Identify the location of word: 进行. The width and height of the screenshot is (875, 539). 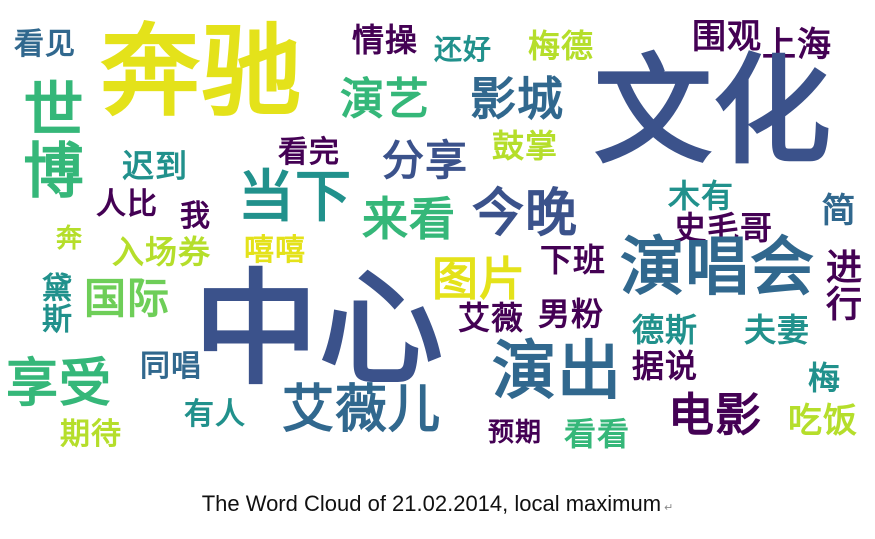
(840, 285).